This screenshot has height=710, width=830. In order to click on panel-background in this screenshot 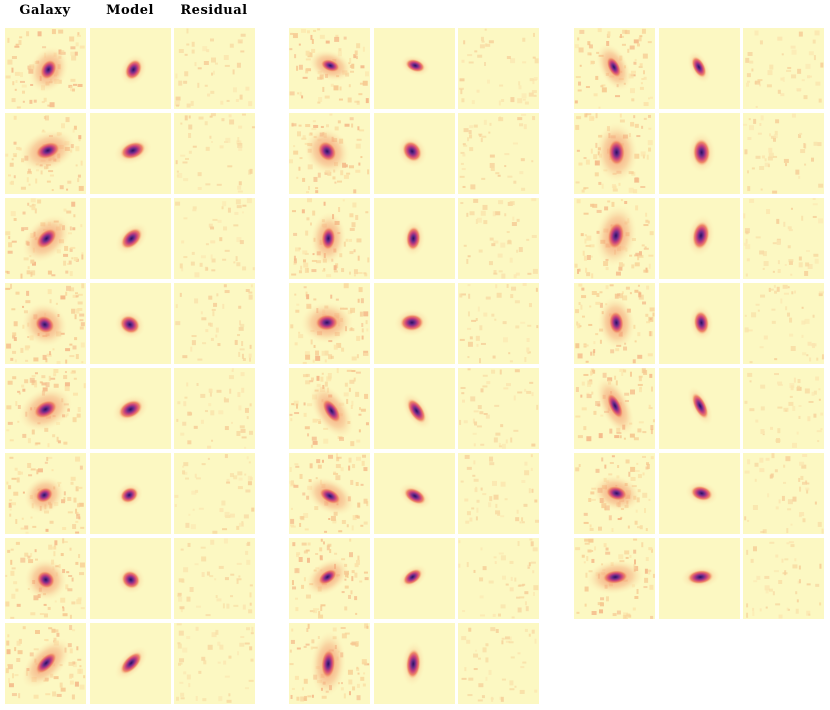, I will do `click(498, 238)`.